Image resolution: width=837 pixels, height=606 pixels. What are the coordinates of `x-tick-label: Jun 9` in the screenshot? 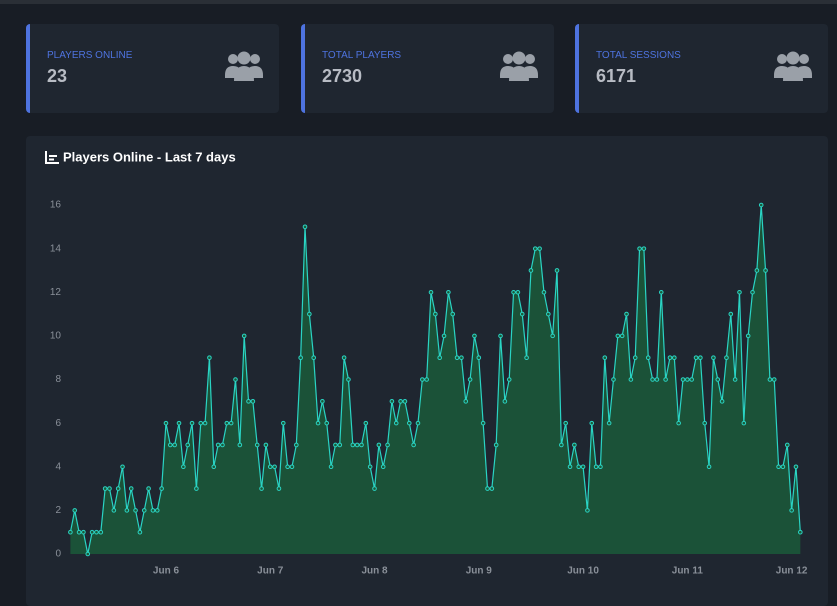 It's located at (479, 571).